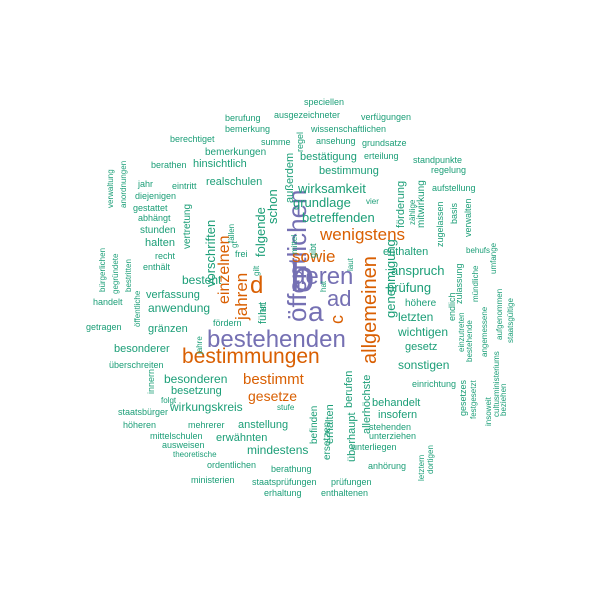 This screenshot has width=600, height=600. I want to click on word-gesetz: gesetz, so click(421, 347).